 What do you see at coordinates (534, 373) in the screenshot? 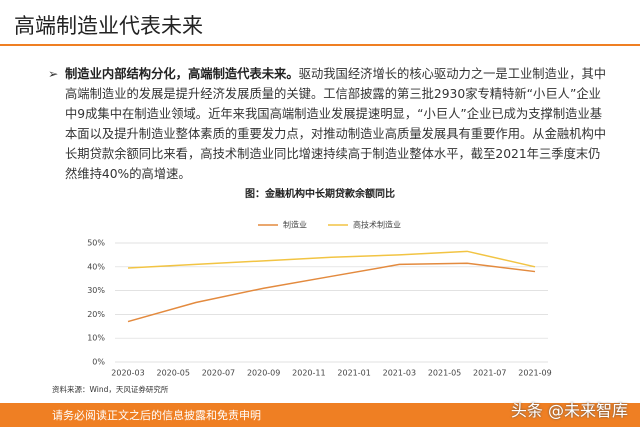
I see `x-tick-label: 2021-09` at bounding box center [534, 373].